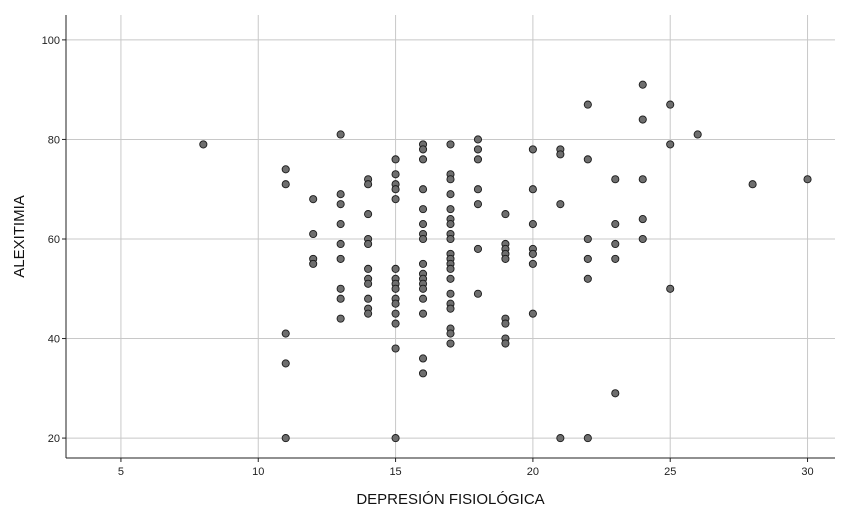 The image size is (846, 508). I want to click on y-tick-labels: 20 40 60 80 100, so click(51, 240).